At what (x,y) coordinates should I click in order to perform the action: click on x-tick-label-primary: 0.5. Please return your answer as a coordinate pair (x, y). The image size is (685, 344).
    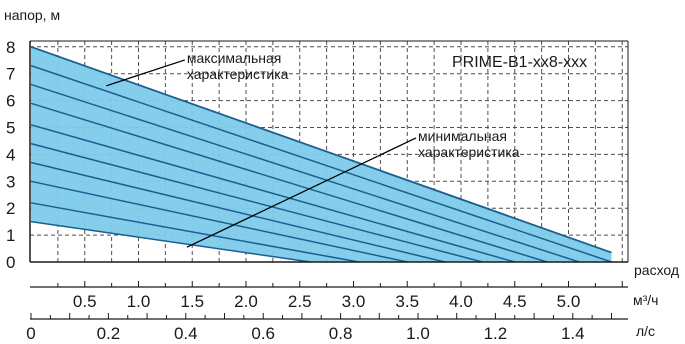
    Looking at the image, I should click on (85, 301).